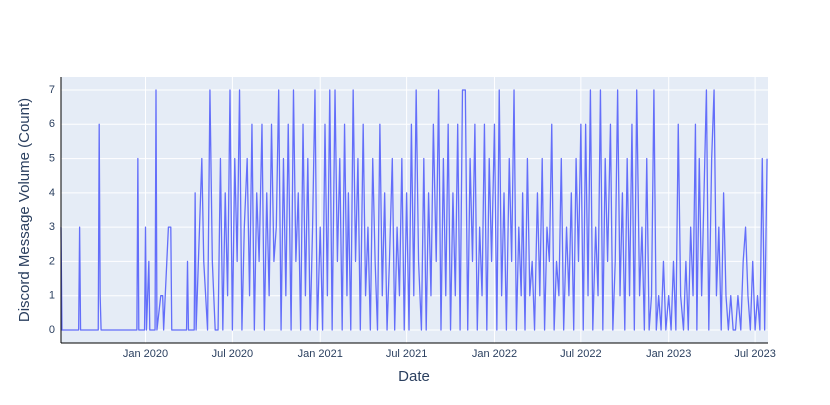 The height and width of the screenshot is (405, 830). I want to click on x-tick-label: Jul 2021, so click(407, 354).